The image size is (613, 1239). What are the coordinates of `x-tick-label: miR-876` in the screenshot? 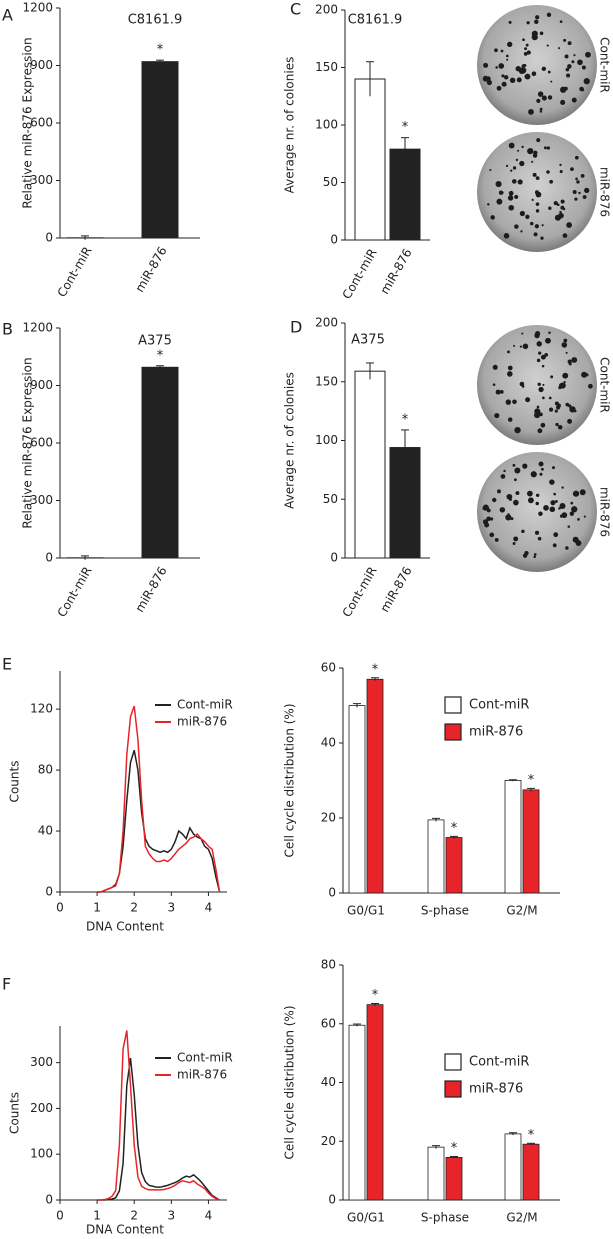 It's located at (395, 271).